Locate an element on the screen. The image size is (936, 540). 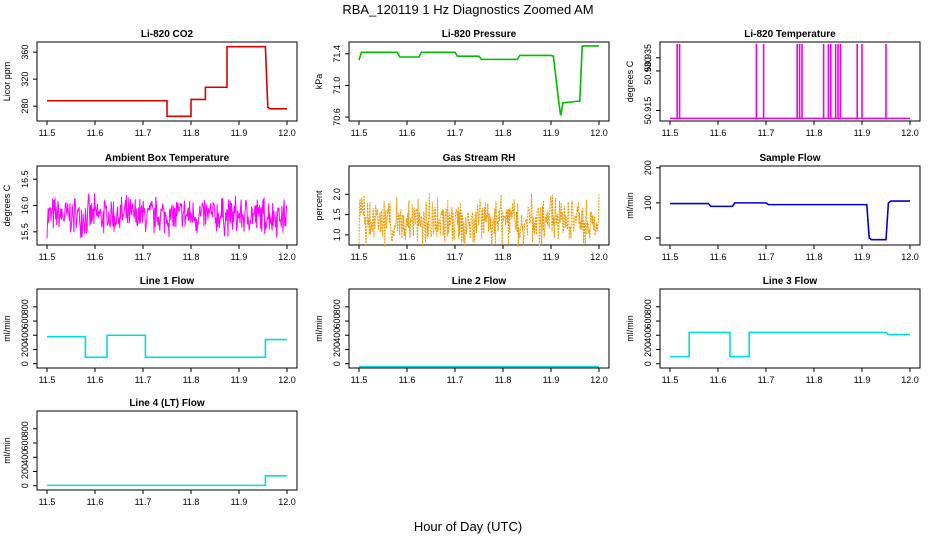
series-line-co2 is located at coordinates (167, 81).